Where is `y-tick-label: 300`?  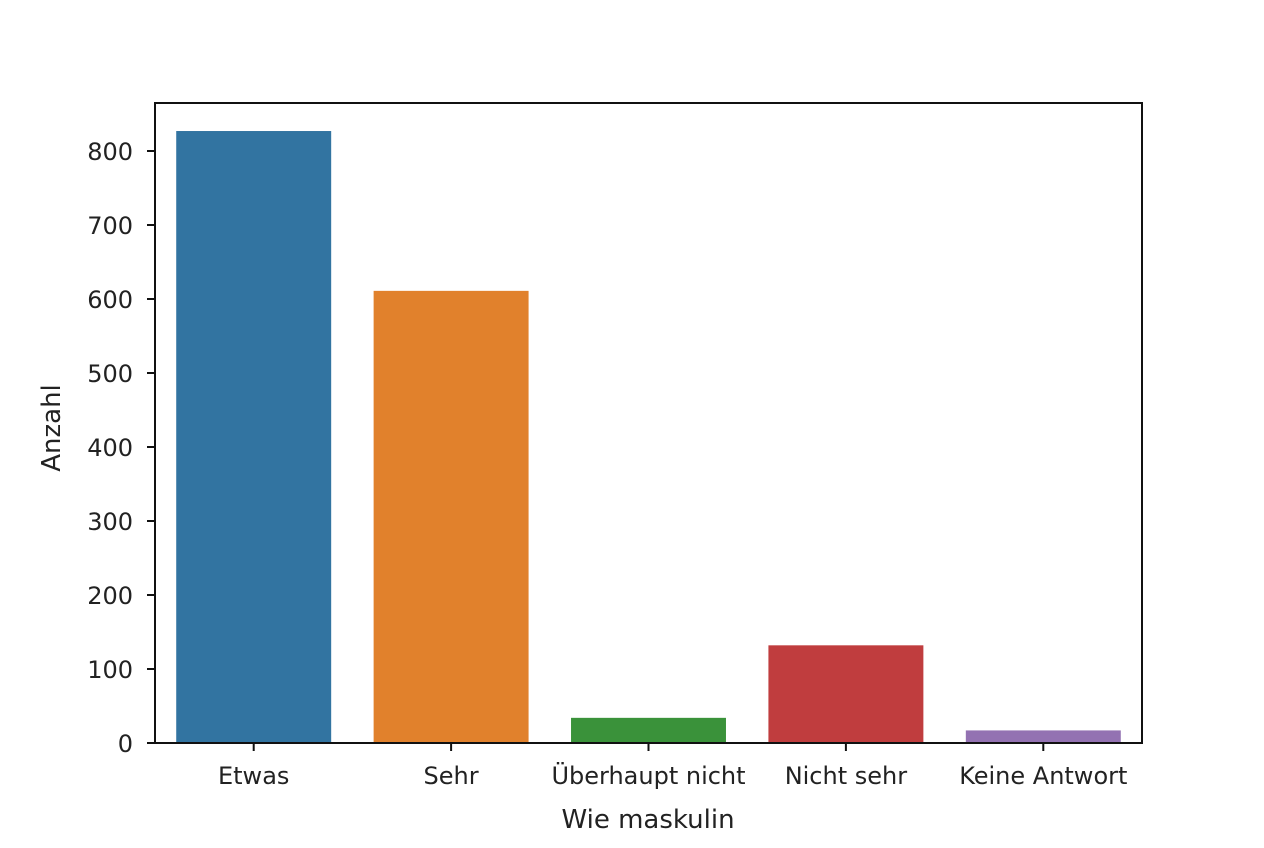 y-tick-label: 300 is located at coordinates (110, 522).